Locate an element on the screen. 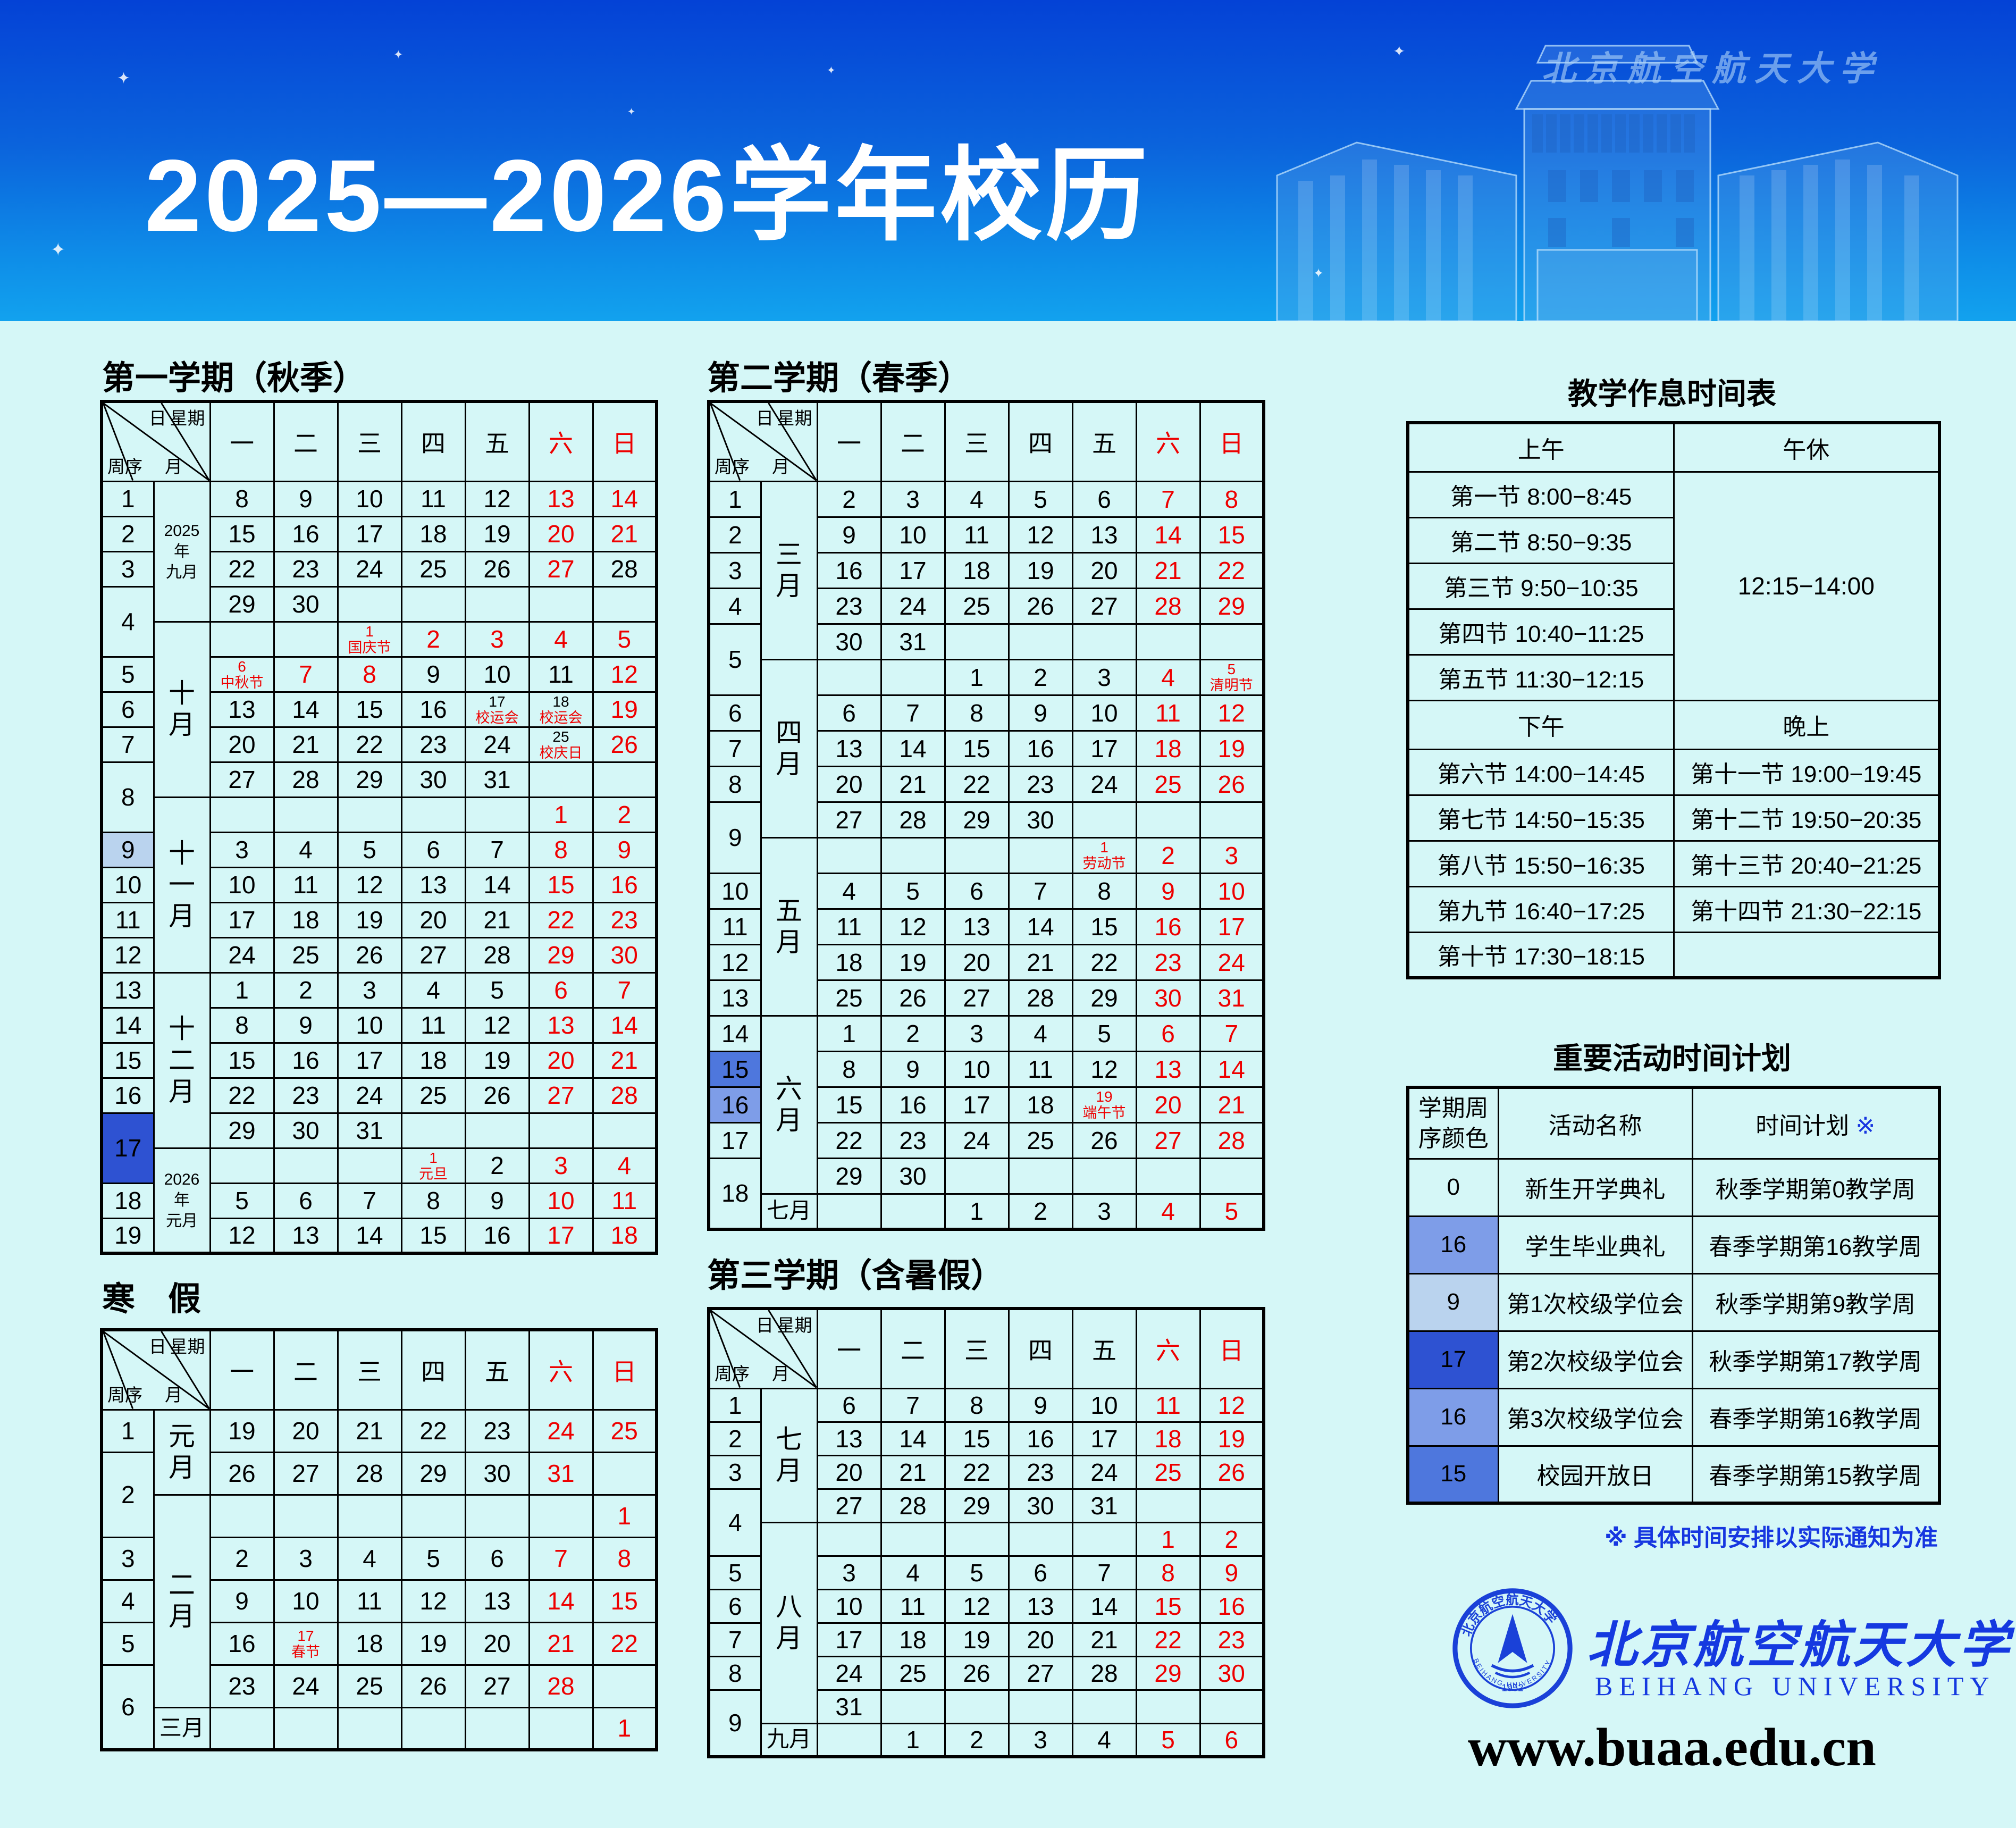  day-cell: 13 is located at coordinates (561, 498).